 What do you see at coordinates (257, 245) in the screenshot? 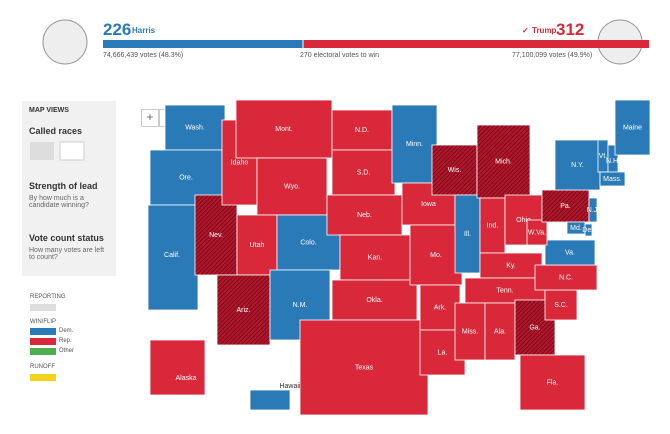
I see `state-label: Utah` at bounding box center [257, 245].